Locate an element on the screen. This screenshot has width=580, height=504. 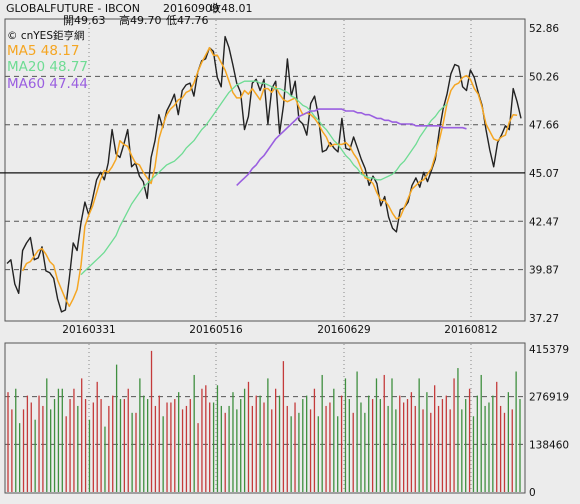
volume-y-tick-label: 415379 is located at coordinates (549, 350).